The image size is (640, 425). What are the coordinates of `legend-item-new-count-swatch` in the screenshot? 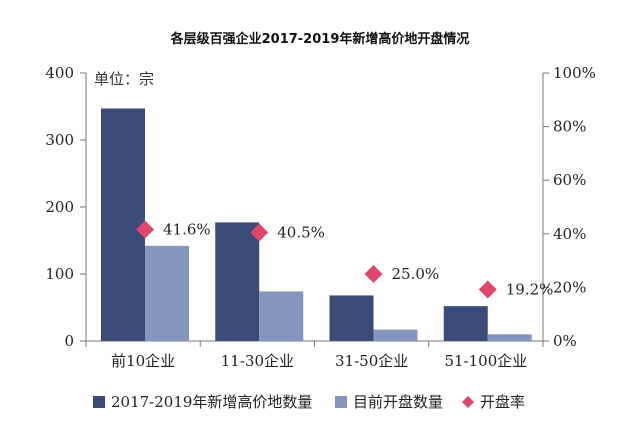 It's located at (99, 402).